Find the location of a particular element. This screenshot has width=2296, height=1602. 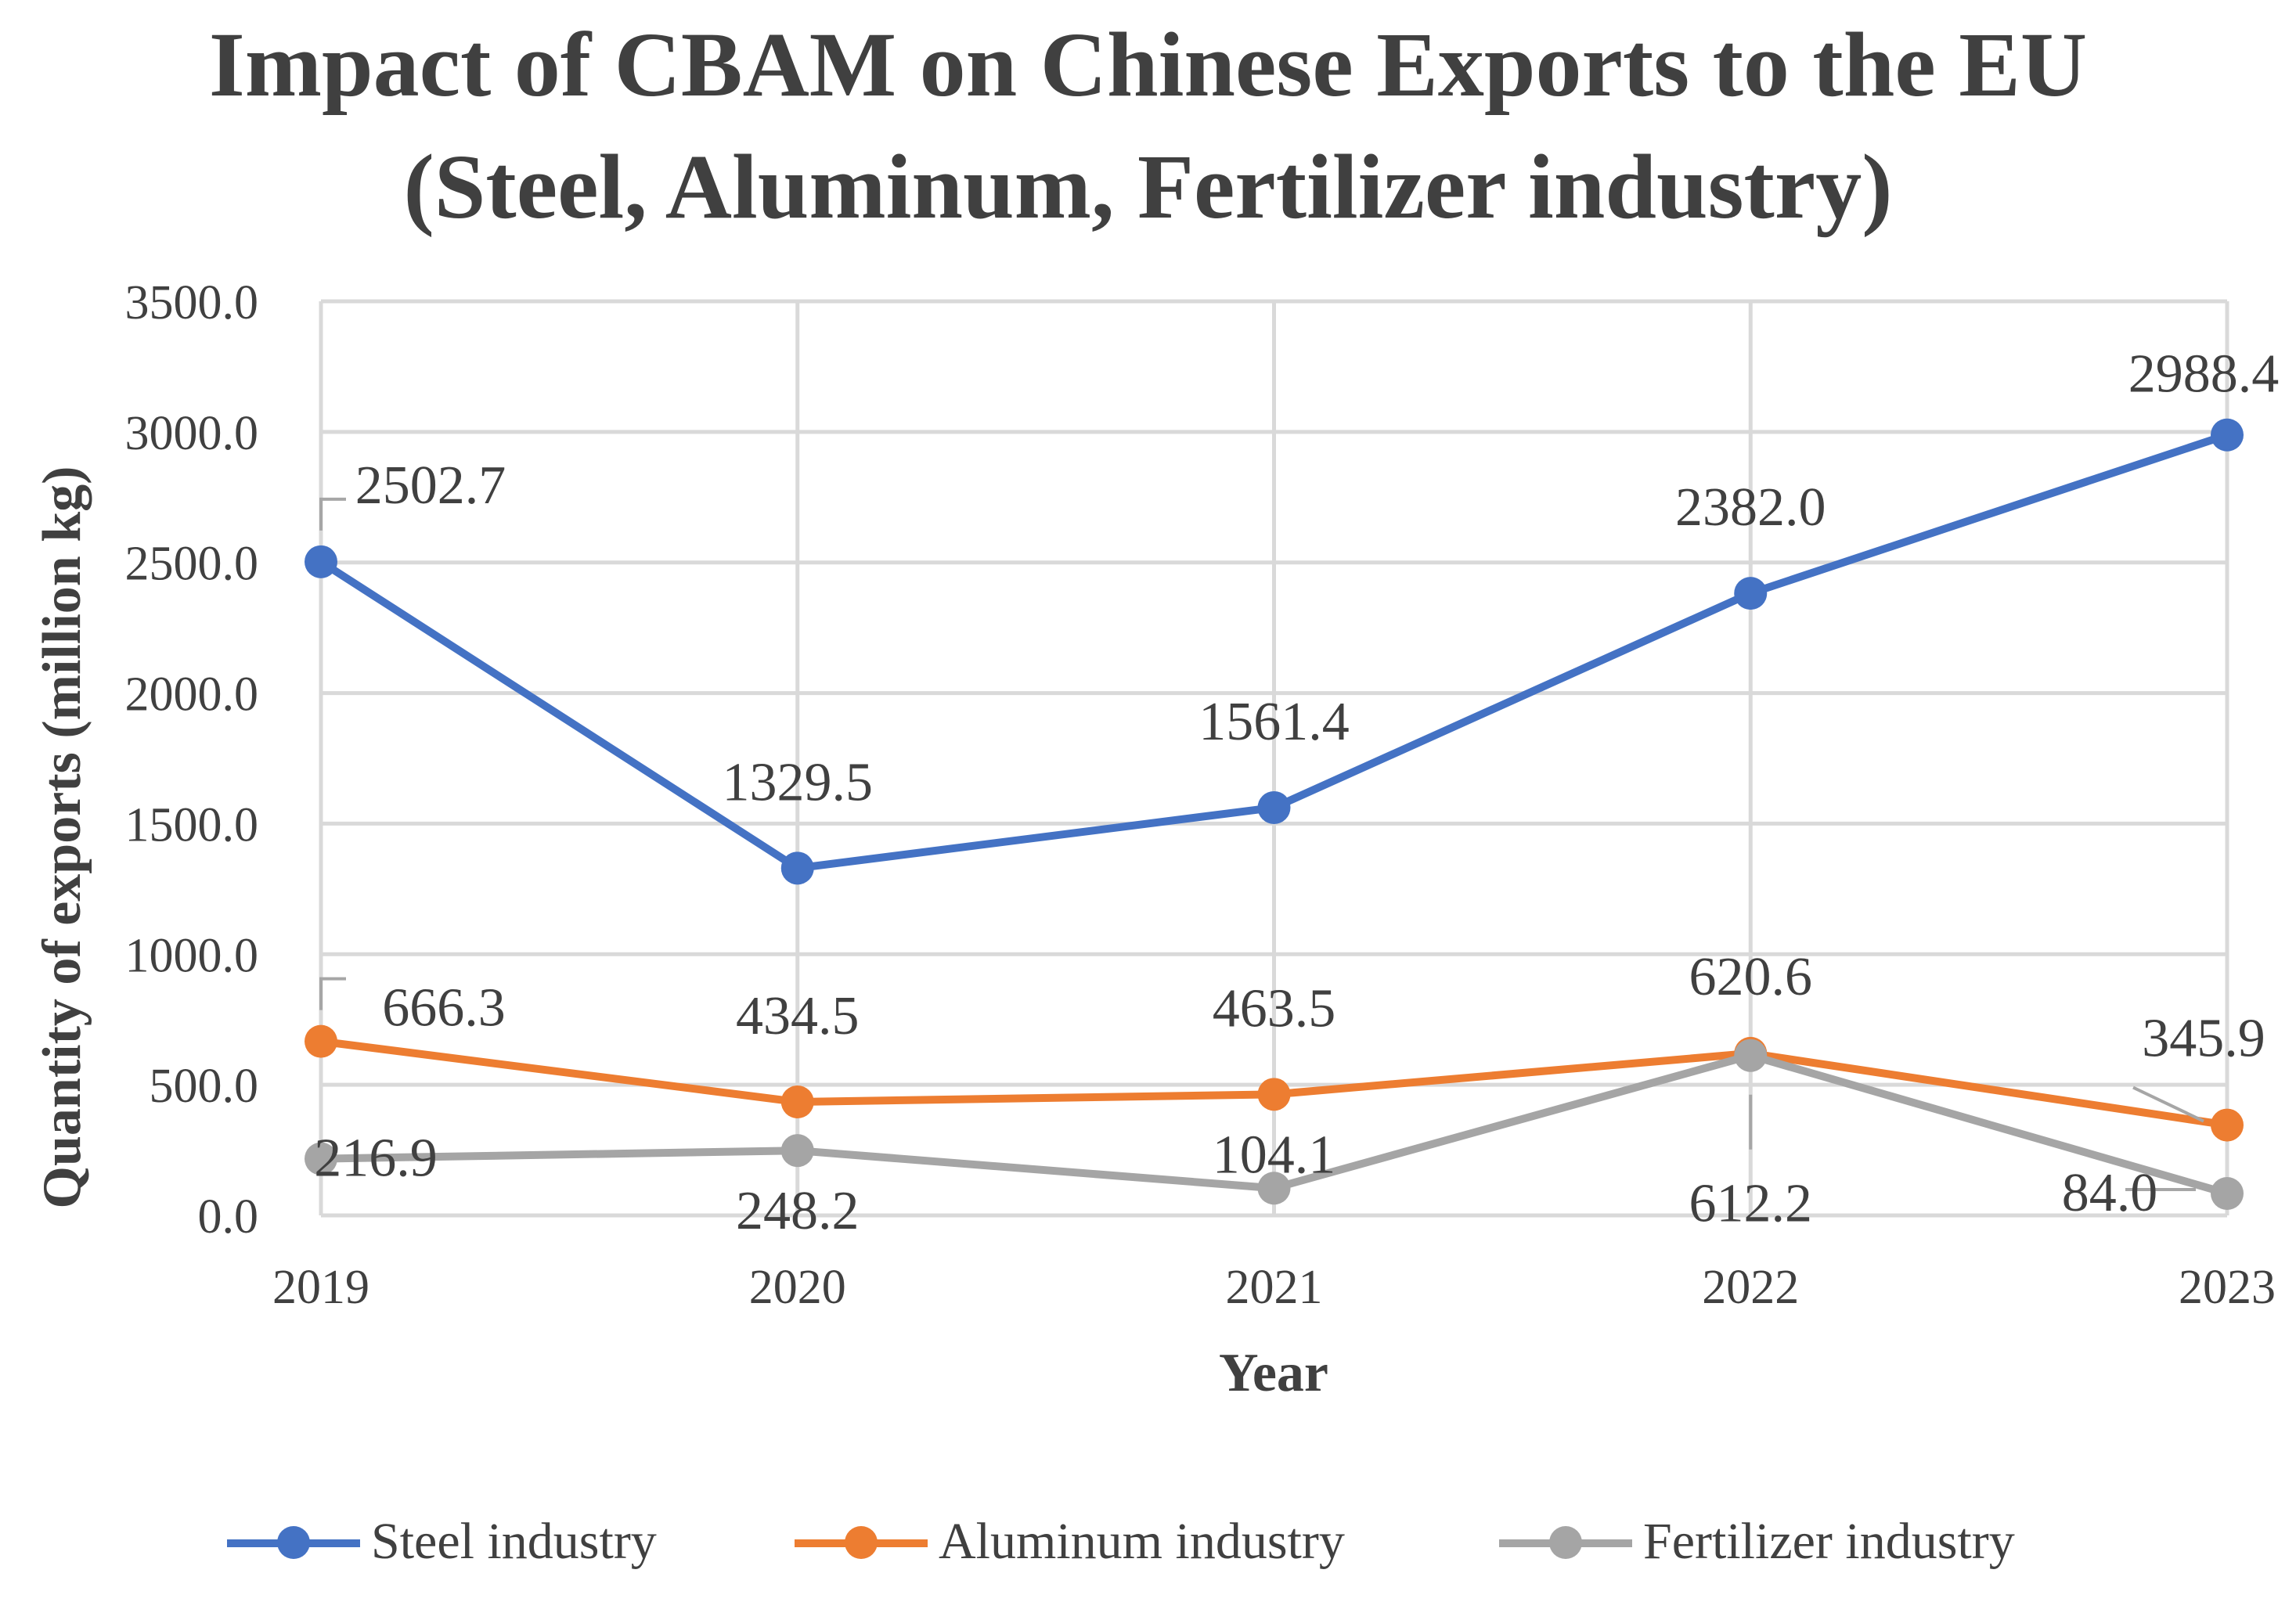

data-label-0-3: 2382.0 is located at coordinates (1750, 507).